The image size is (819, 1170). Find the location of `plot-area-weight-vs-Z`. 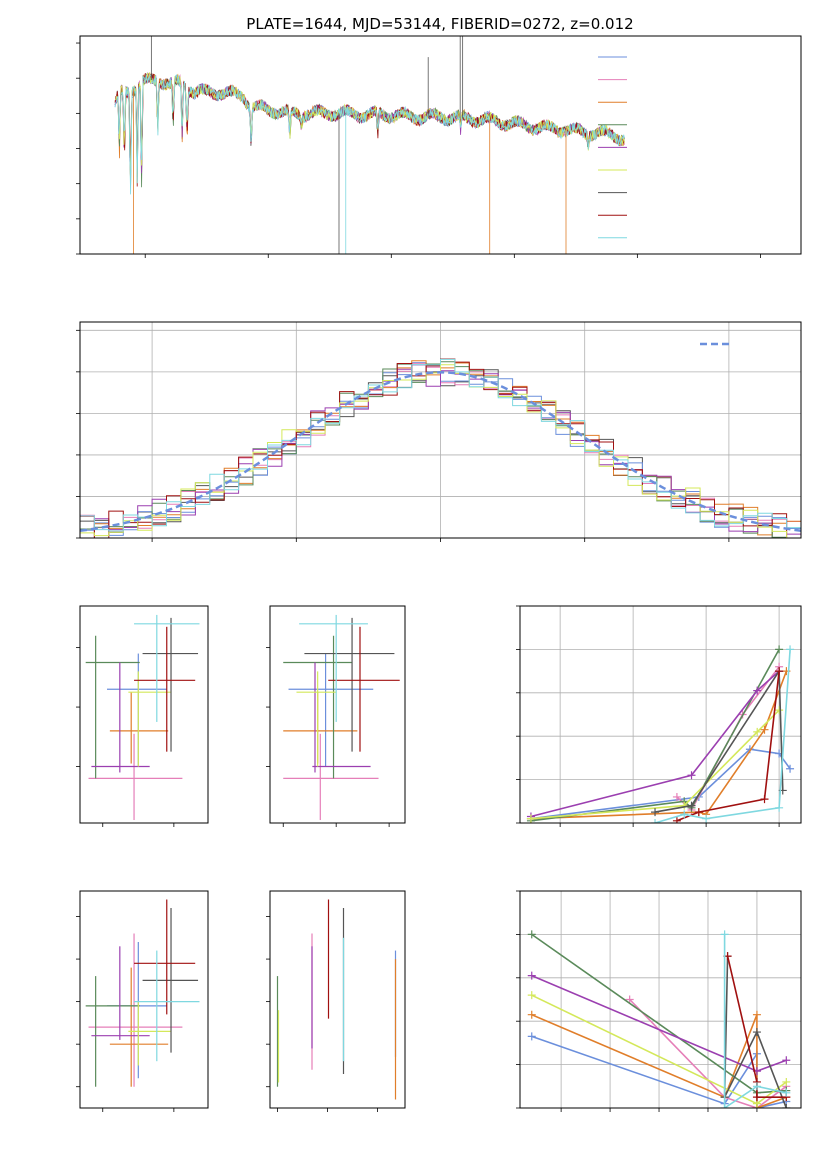

plot-area-weight-vs-Z is located at coordinates (659, 1019).